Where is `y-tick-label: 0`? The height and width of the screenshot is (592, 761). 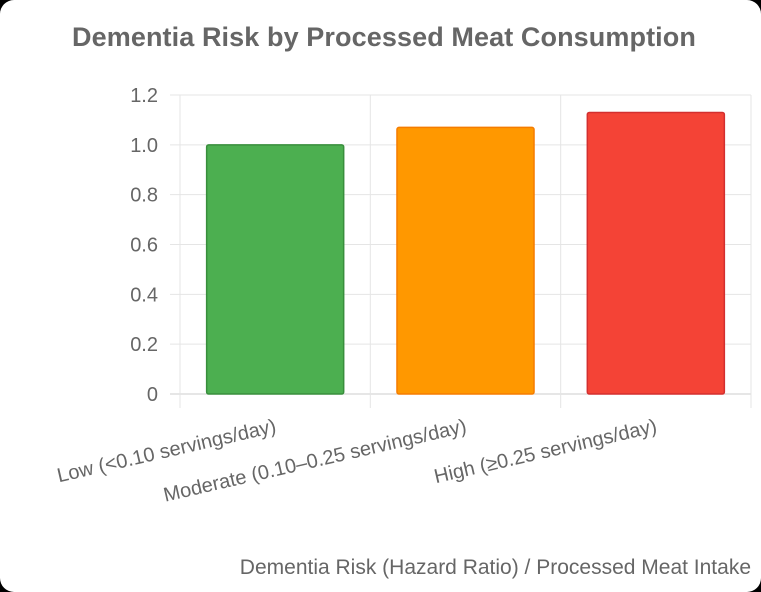
y-tick-label: 0 is located at coordinates (152, 395).